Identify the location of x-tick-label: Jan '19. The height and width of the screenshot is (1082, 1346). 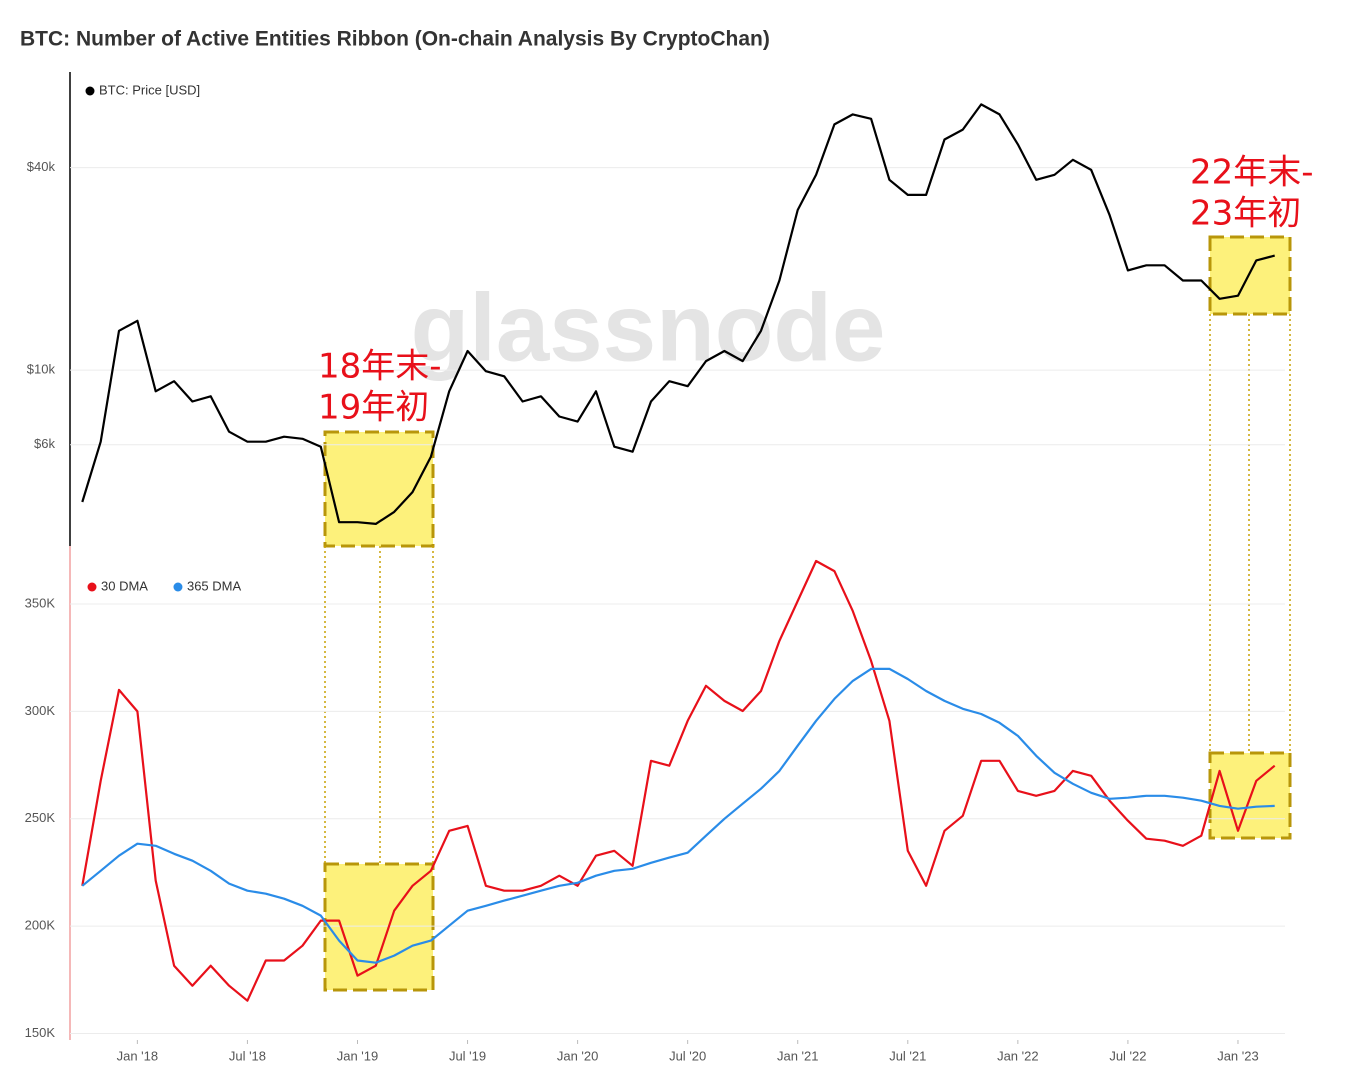
(358, 1055).